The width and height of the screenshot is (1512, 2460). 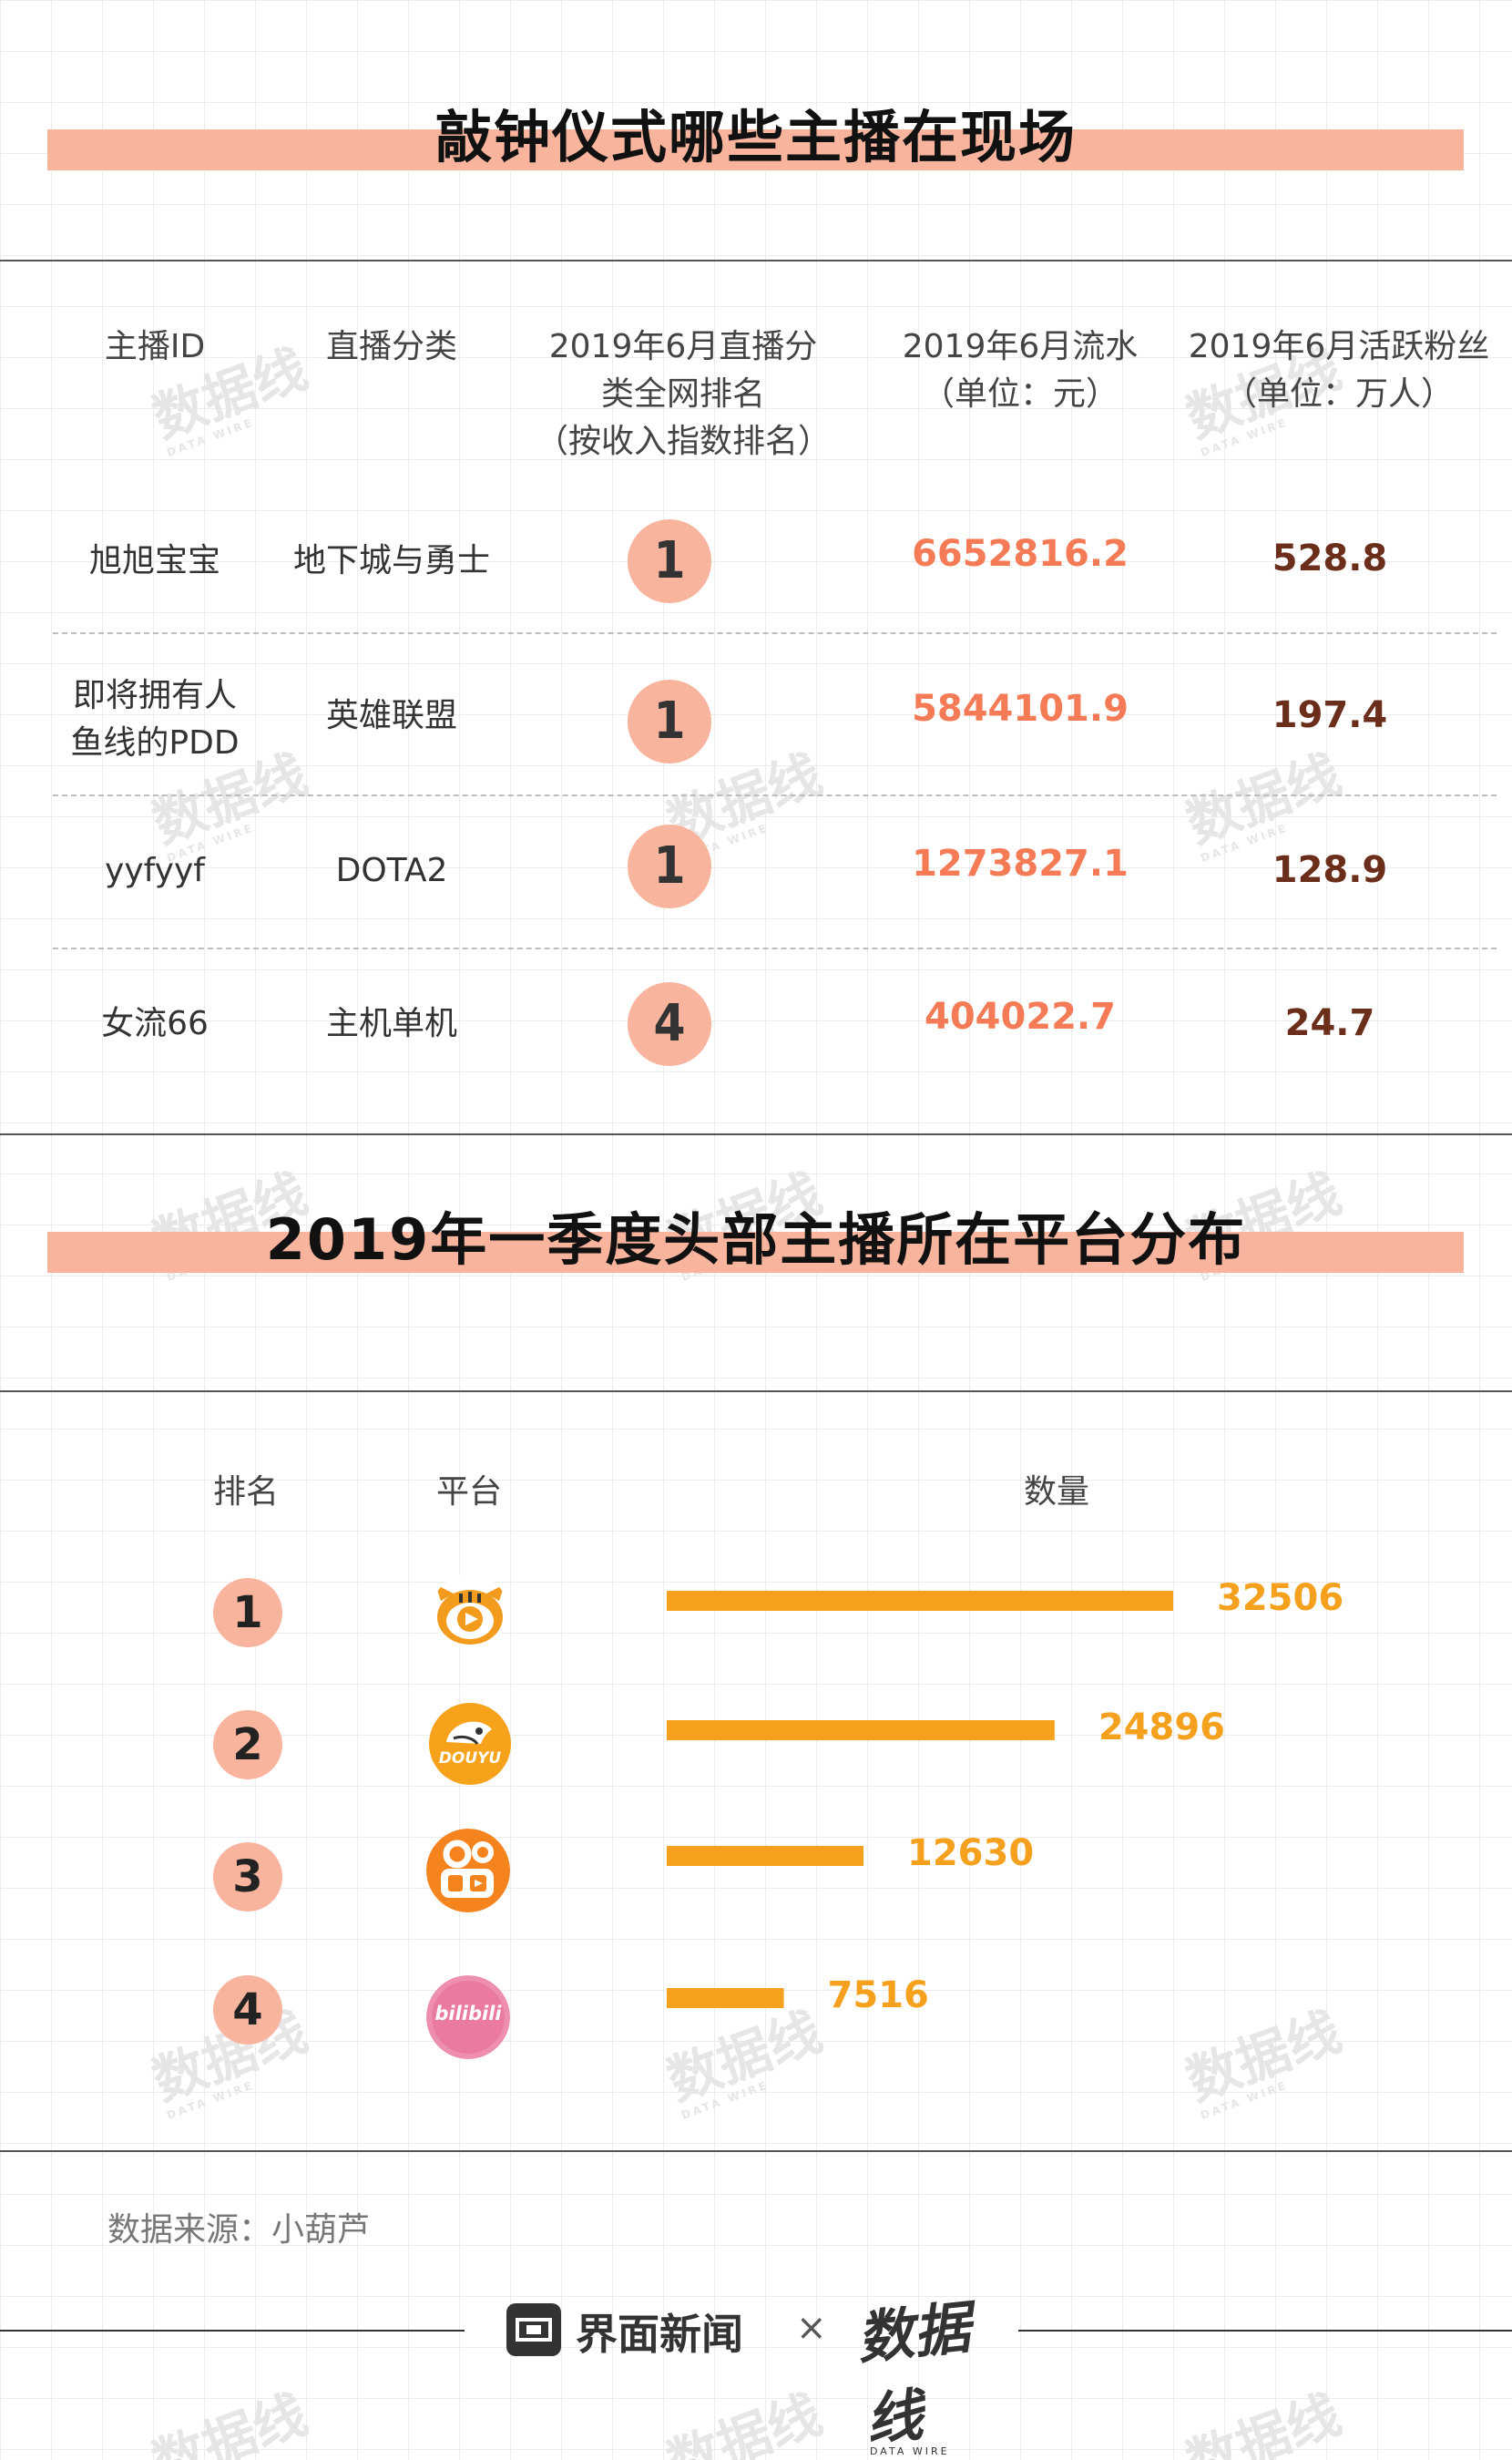 I want to click on header-fans-line1: 2019年6月活跃粉丝, so click(x=1339, y=346).